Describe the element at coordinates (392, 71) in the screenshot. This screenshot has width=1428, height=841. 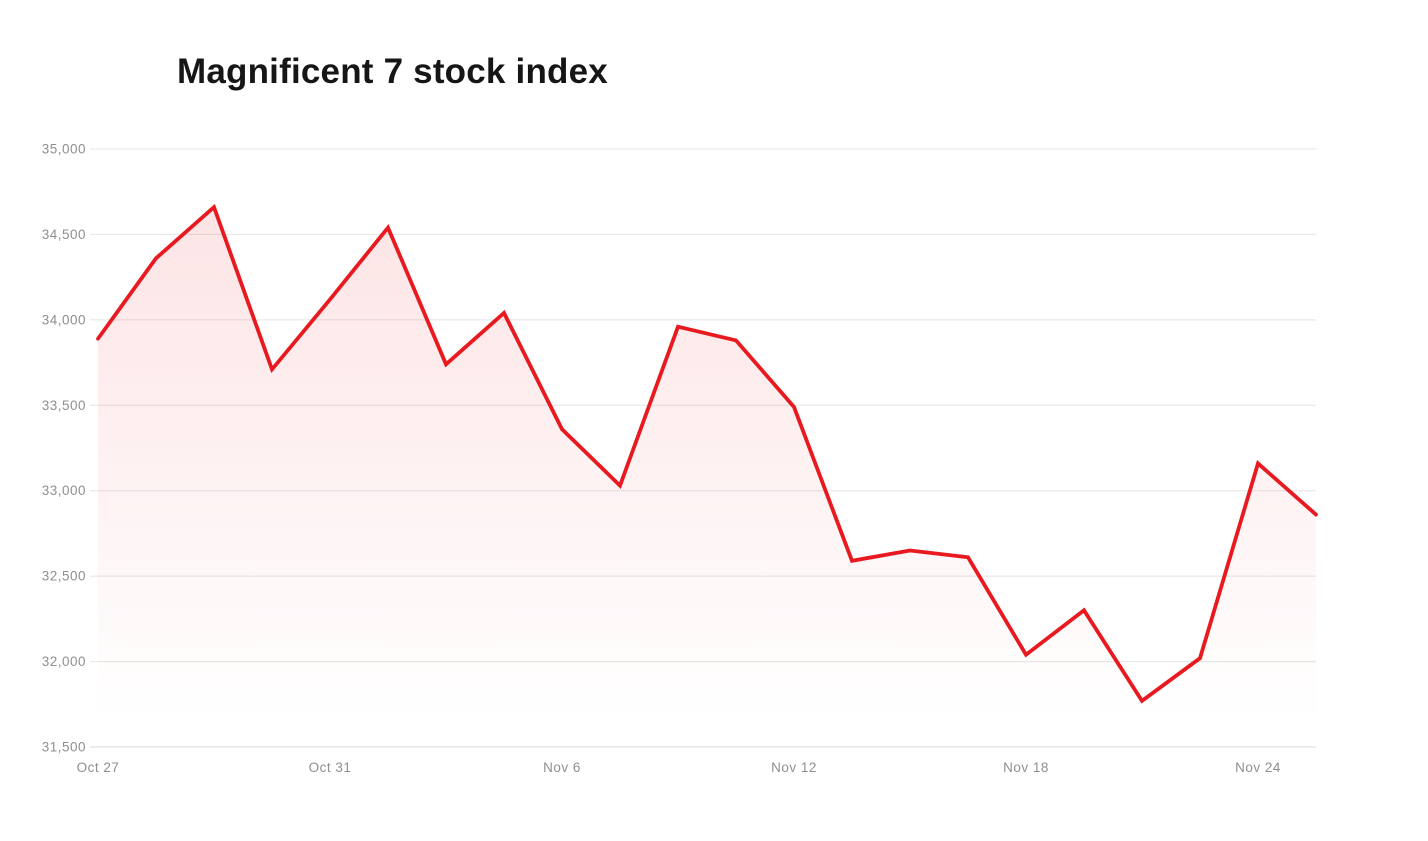
I see `chart-title: Magnificent 7 stock index` at that location.